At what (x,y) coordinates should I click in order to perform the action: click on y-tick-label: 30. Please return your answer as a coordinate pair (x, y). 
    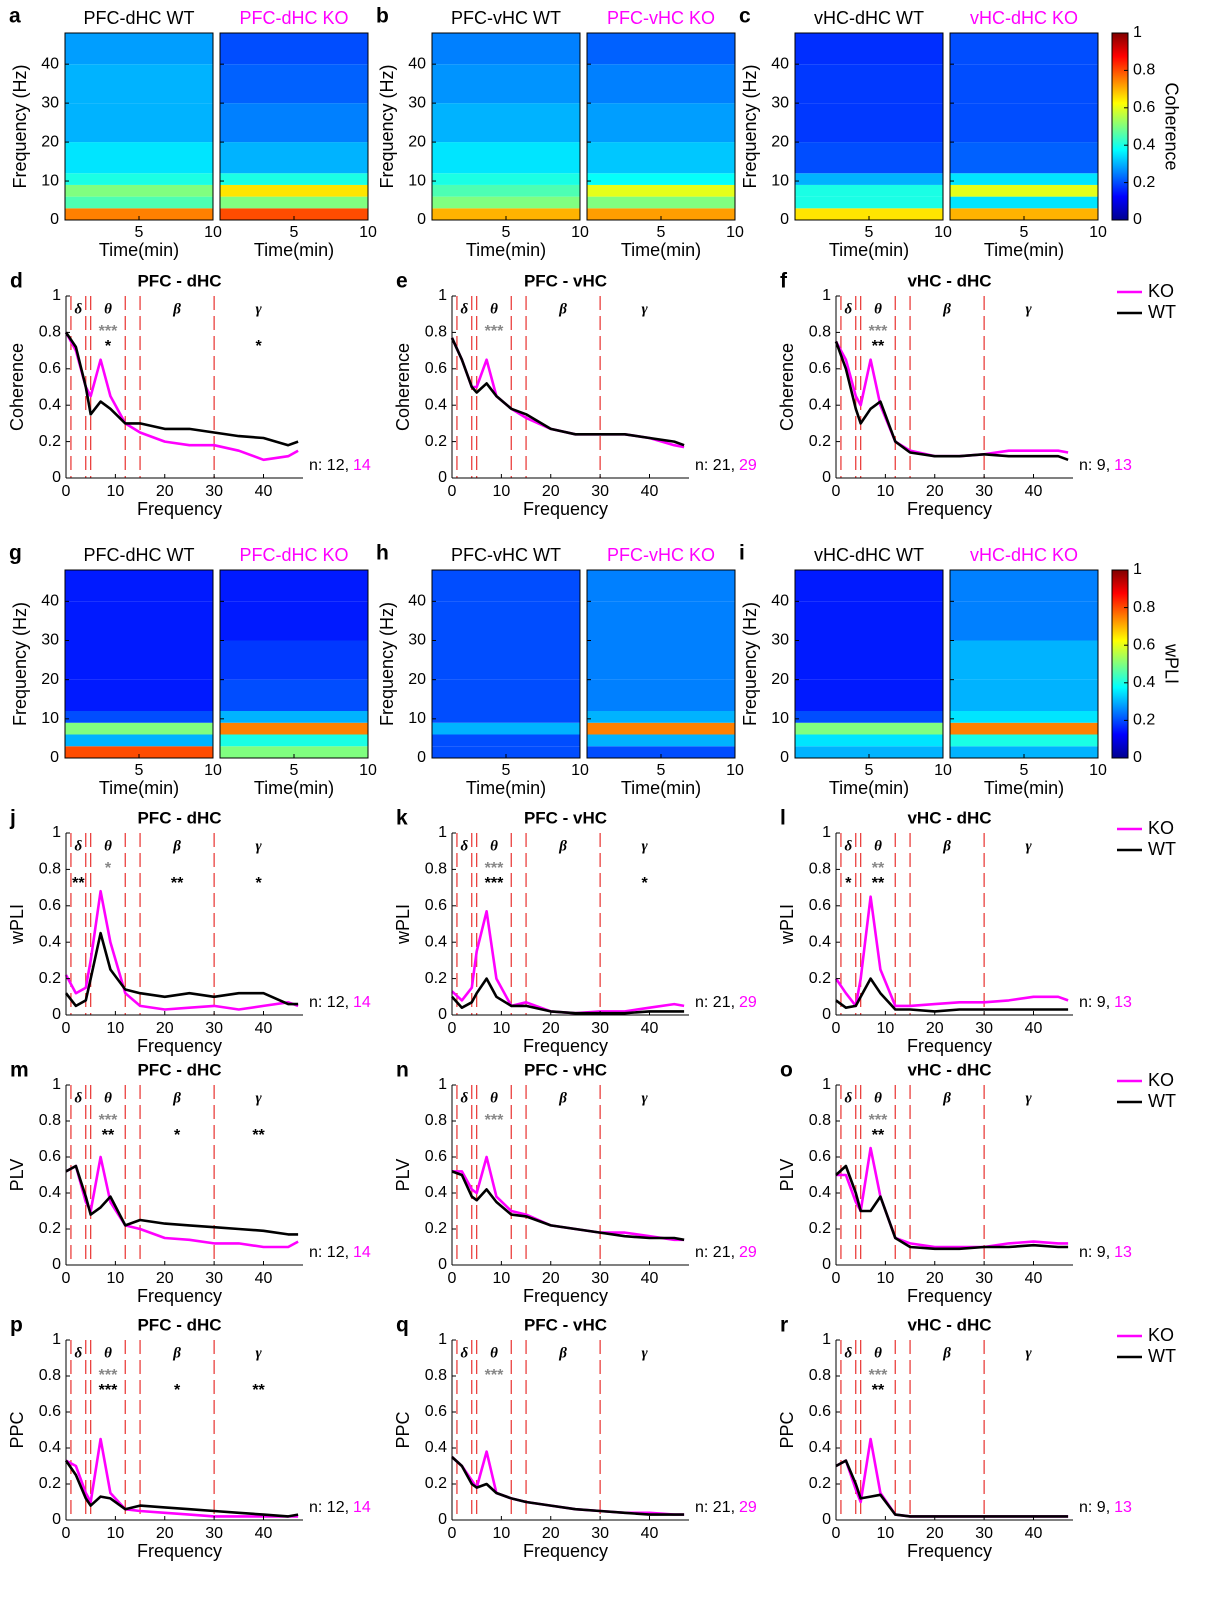
    Looking at the image, I should click on (417, 102).